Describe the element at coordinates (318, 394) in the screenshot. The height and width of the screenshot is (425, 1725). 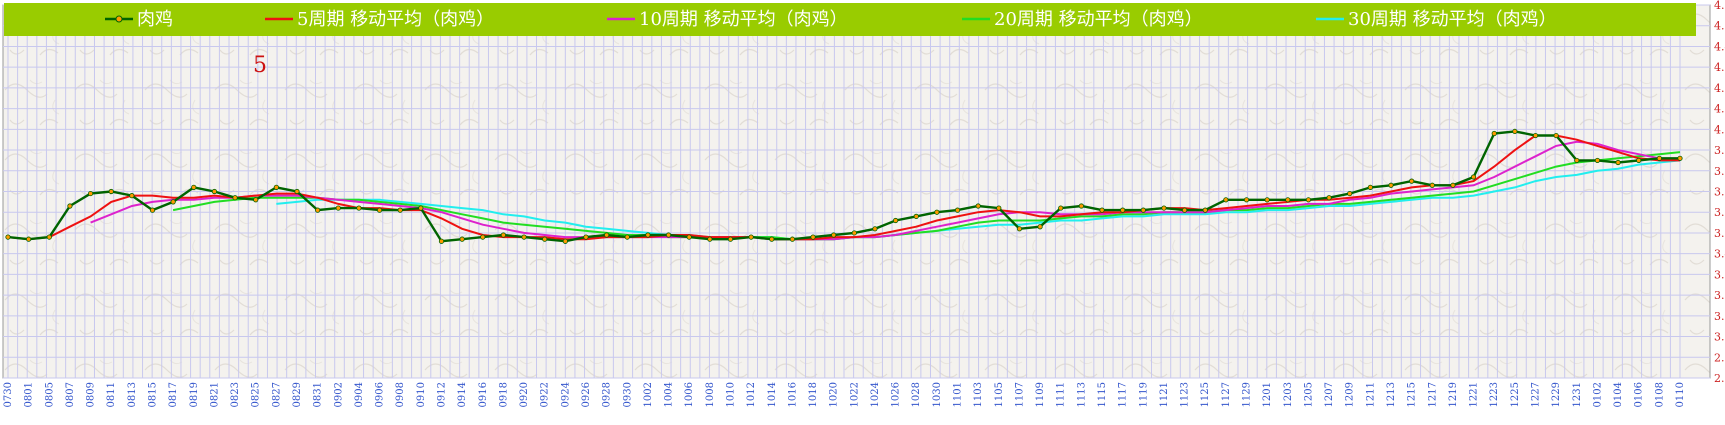
I see `x-tick-label: 0831` at that location.